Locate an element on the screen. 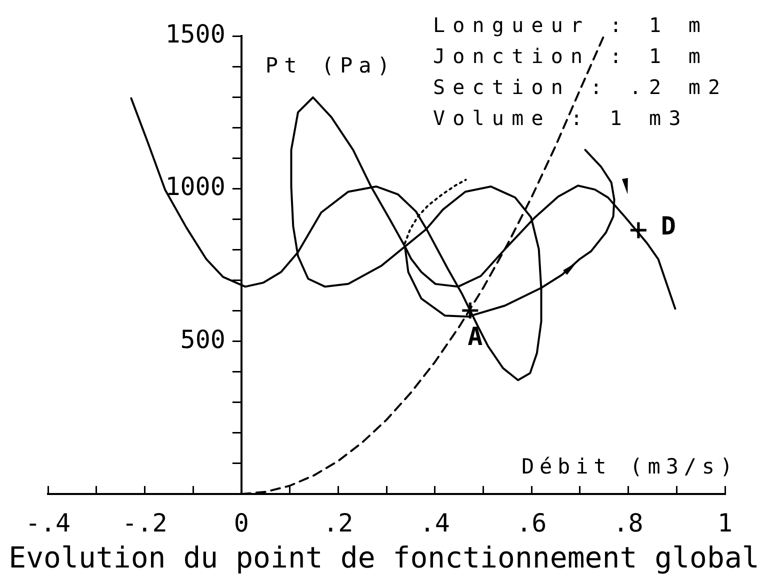  x-tick-label: .4 is located at coordinates (435, 523).